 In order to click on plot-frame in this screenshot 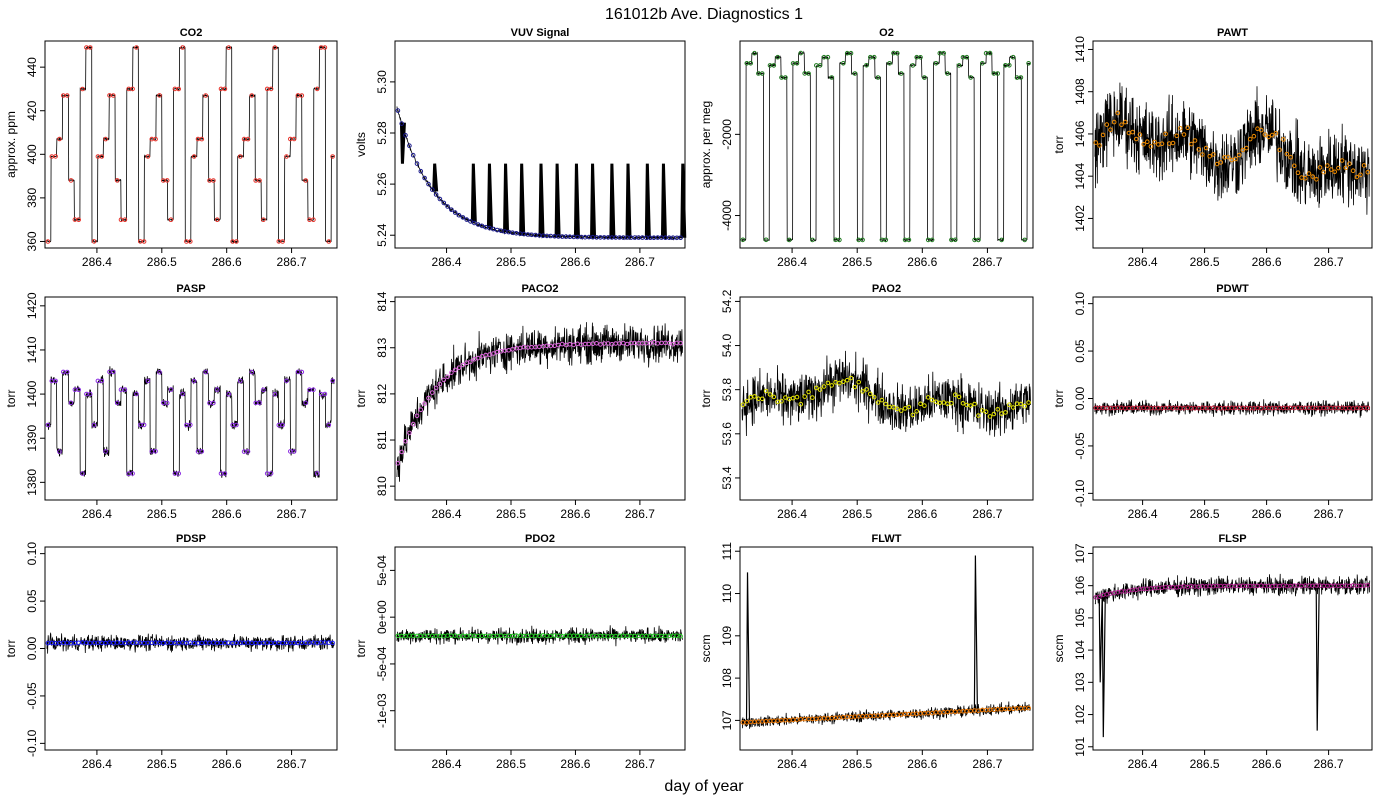, I will do `click(886, 144)`.